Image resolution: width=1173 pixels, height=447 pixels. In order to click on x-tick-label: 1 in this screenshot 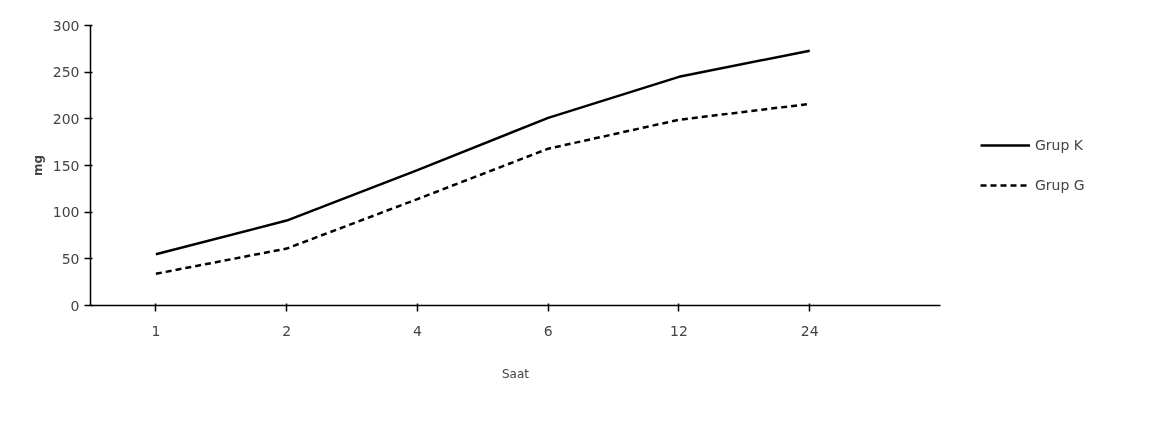, I will do `click(156, 330)`.